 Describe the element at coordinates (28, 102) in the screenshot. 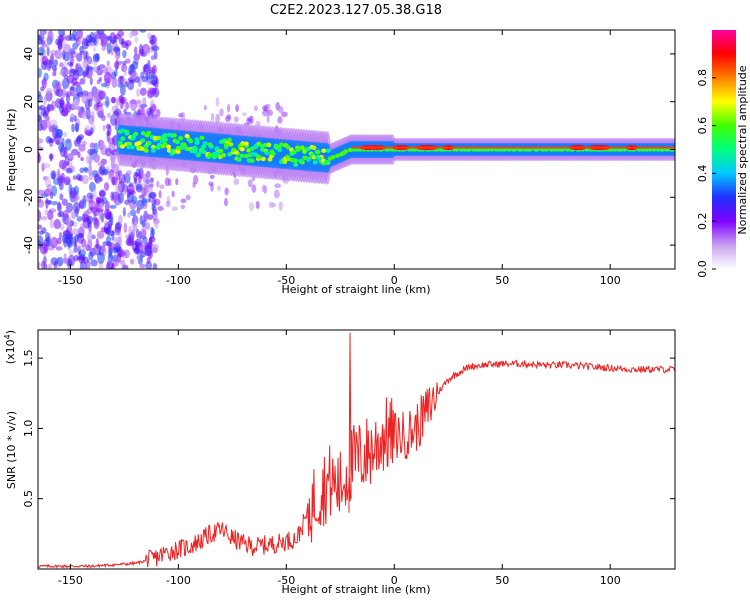

I see `y-tick-label: 20` at that location.